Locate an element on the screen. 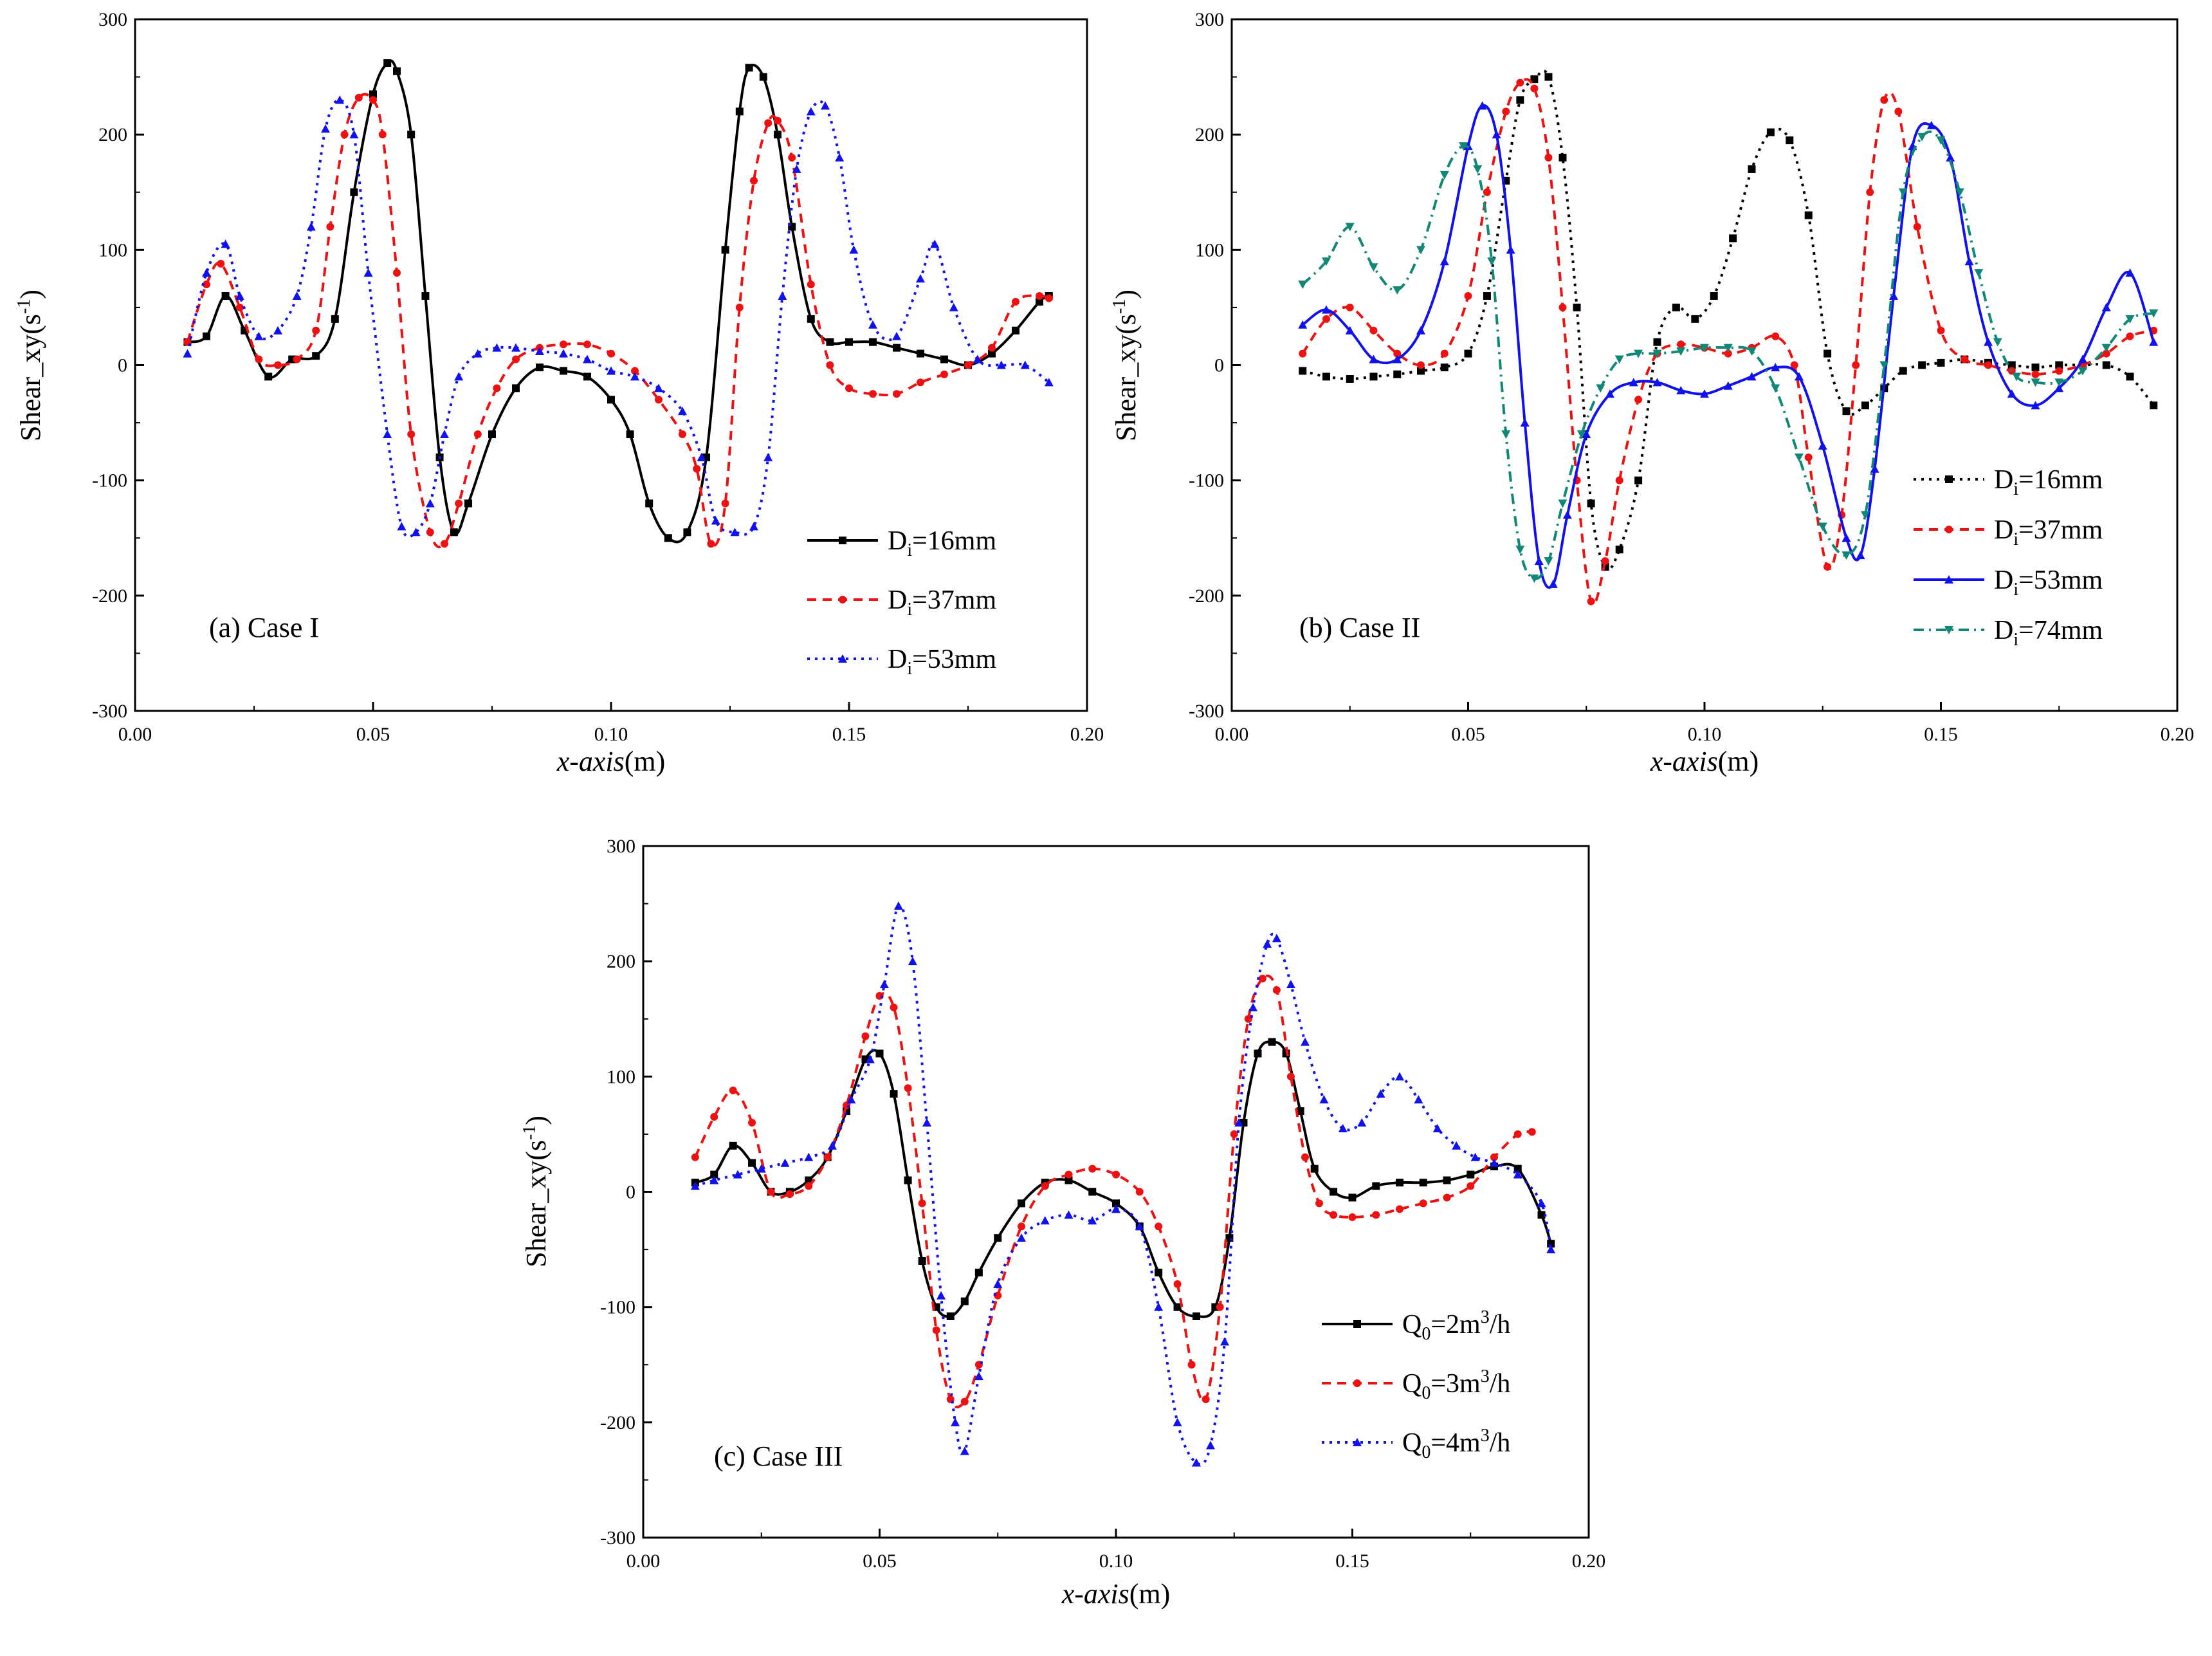 The height and width of the screenshot is (1656, 2212). legend-label-rest: =16mm is located at coordinates (954, 541).